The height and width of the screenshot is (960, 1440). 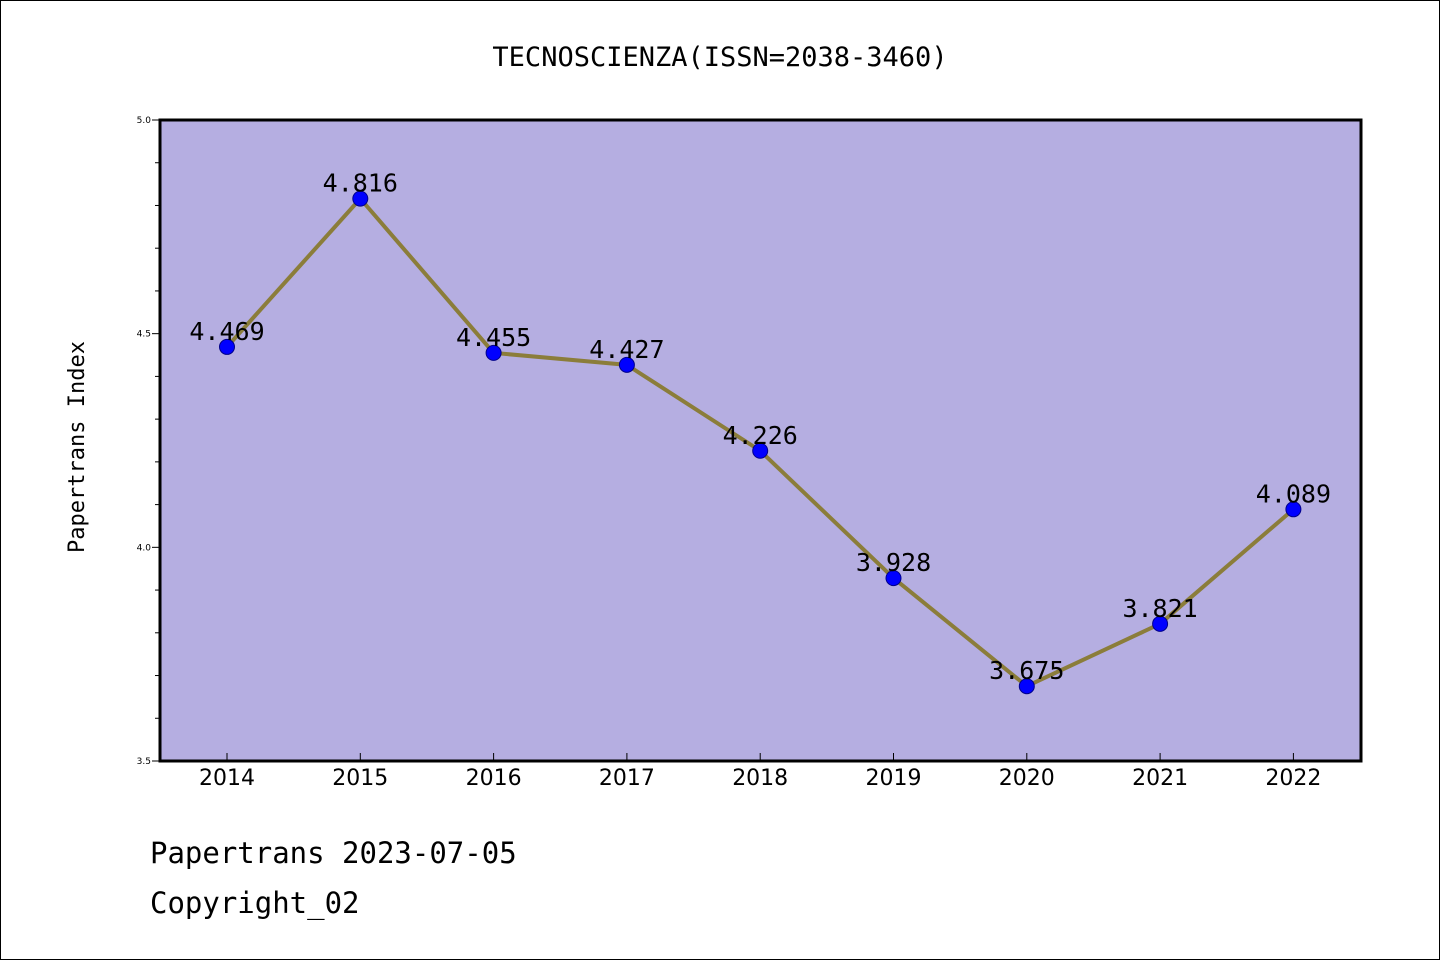 What do you see at coordinates (360, 183) in the screenshot?
I see `data-label: 4.816` at bounding box center [360, 183].